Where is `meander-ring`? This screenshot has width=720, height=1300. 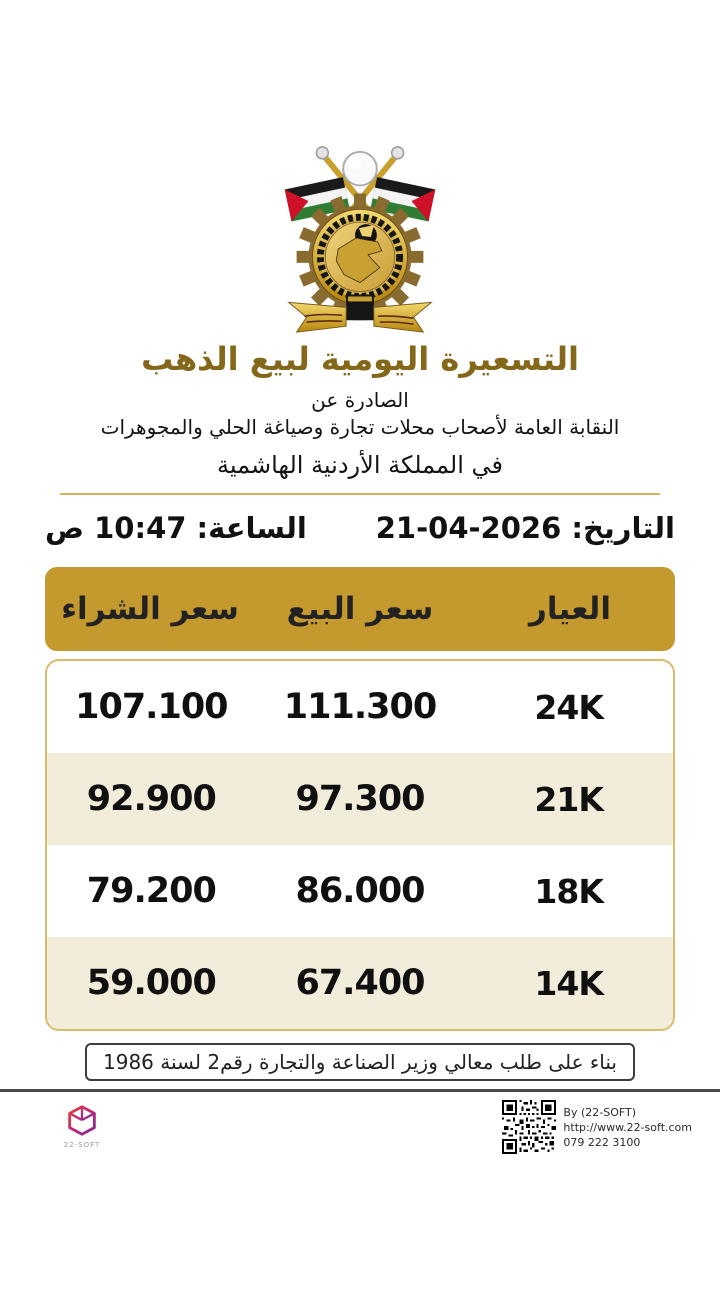
meander-ring is located at coordinates (360, 256).